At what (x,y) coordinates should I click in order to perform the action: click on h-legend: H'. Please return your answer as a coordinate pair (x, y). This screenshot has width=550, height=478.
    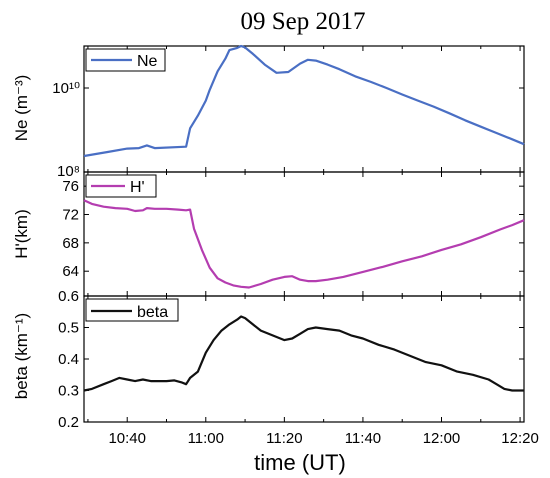
    Looking at the image, I should click on (121, 186).